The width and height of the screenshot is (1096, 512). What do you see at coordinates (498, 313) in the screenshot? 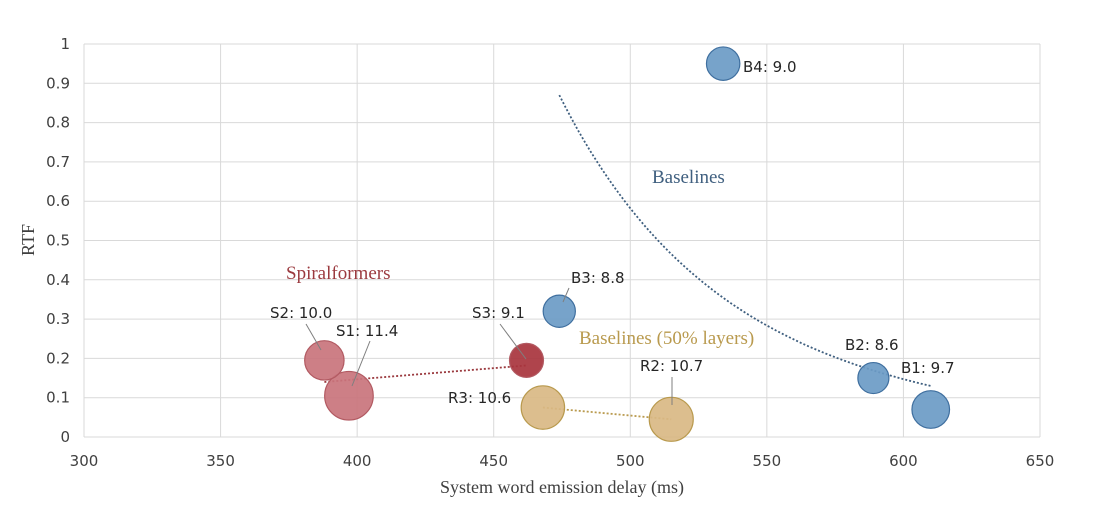
I see `point-label-s3: S3: 9.1` at bounding box center [498, 313].